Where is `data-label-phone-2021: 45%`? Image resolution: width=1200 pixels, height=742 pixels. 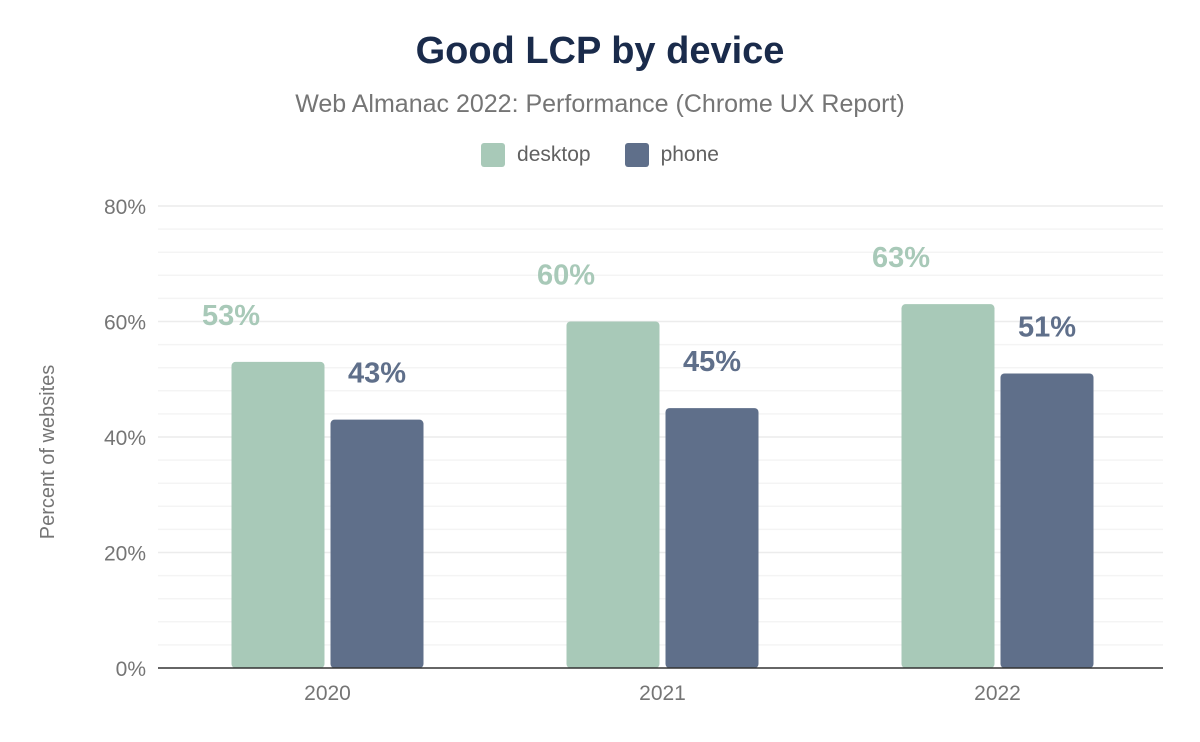 data-label-phone-2021: 45% is located at coordinates (712, 362).